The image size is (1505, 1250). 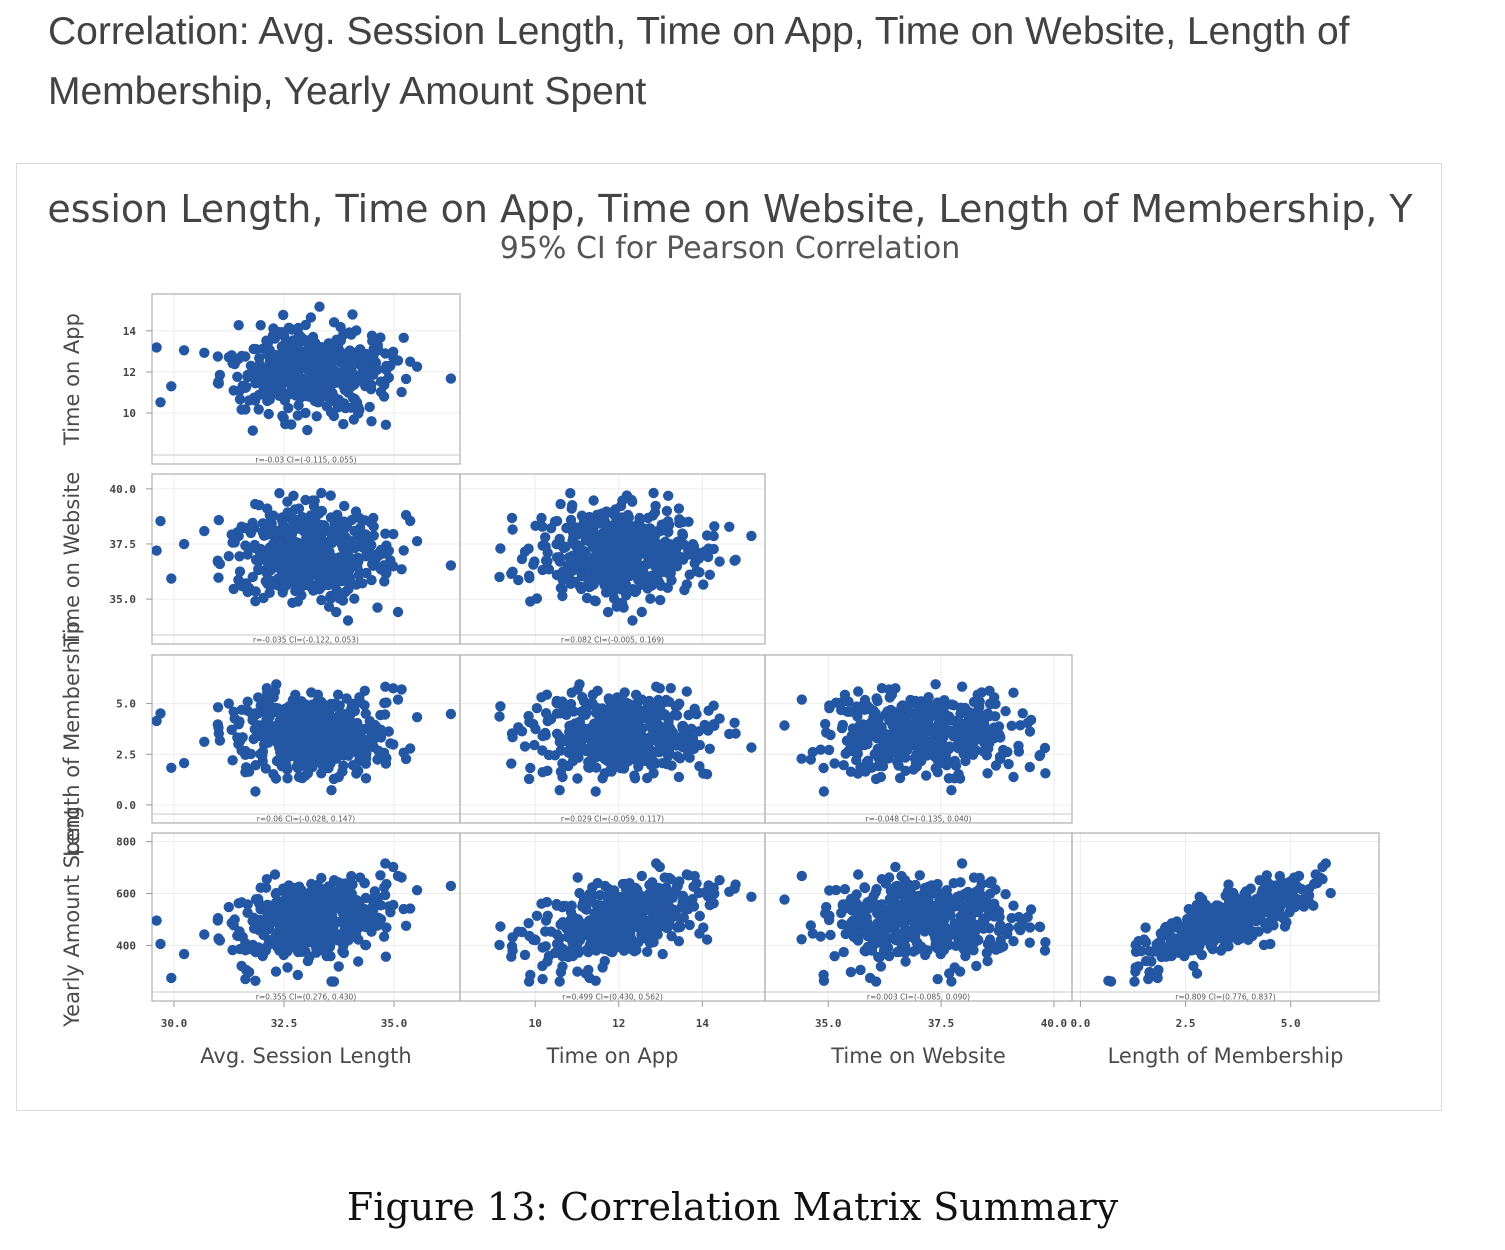 What do you see at coordinates (304, 556) in the screenshot?
I see `scatter-points` at bounding box center [304, 556].